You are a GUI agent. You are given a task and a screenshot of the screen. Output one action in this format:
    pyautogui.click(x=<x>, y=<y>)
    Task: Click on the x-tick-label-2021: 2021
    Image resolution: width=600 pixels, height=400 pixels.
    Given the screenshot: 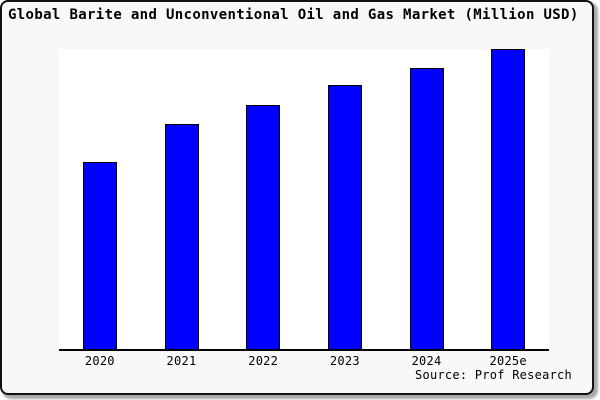 What is the action you would take?
    pyautogui.click(x=181, y=361)
    